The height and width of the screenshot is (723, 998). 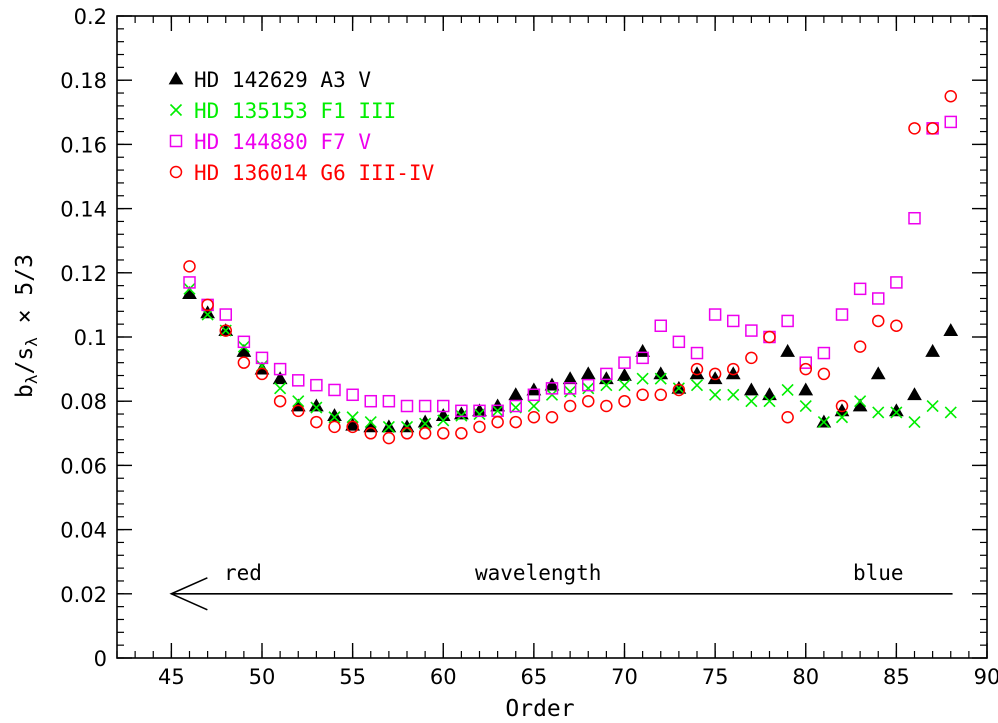 What do you see at coordinates (624, 677) in the screenshot?
I see `x-tick-label: 70` at bounding box center [624, 677].